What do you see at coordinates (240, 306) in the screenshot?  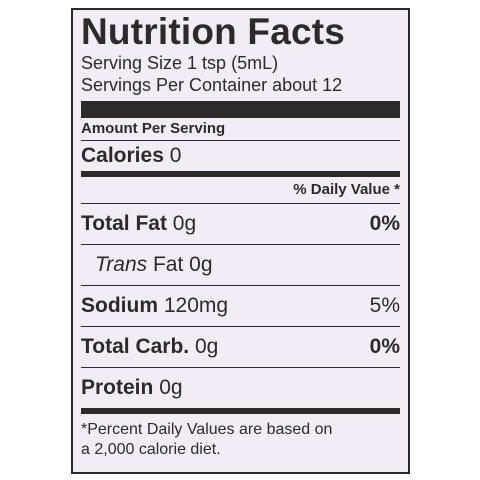 I see `nutrient-row-sodium: Sodium 120mg 5%` at bounding box center [240, 306].